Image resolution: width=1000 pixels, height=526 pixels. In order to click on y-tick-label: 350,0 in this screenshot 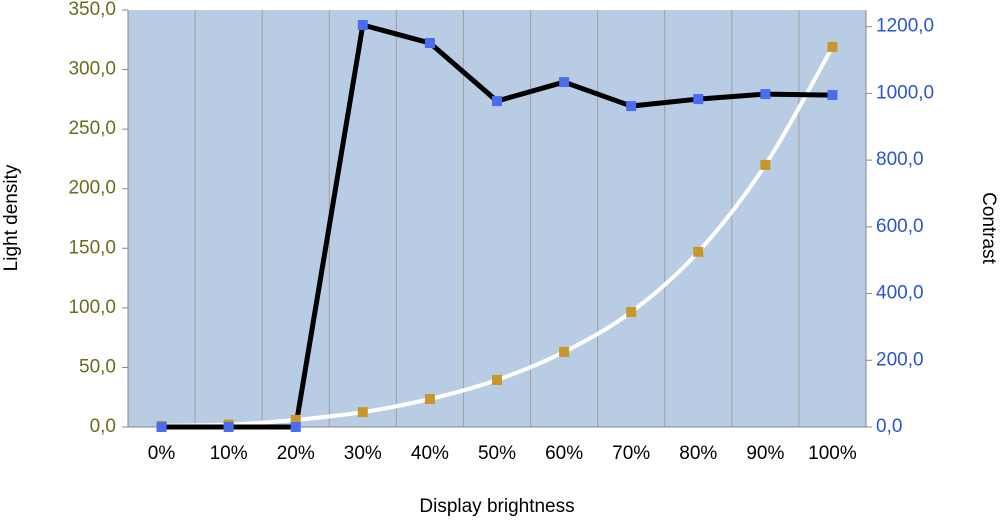, I will do `click(92, 10)`.